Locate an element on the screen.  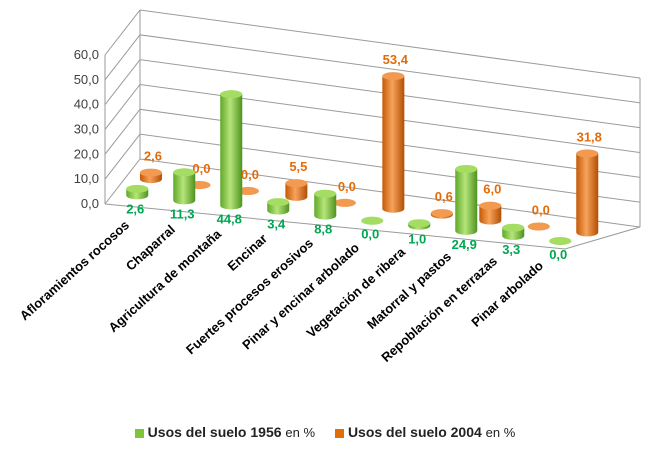
data-label-1956: 24,9 is located at coordinates (464, 244).